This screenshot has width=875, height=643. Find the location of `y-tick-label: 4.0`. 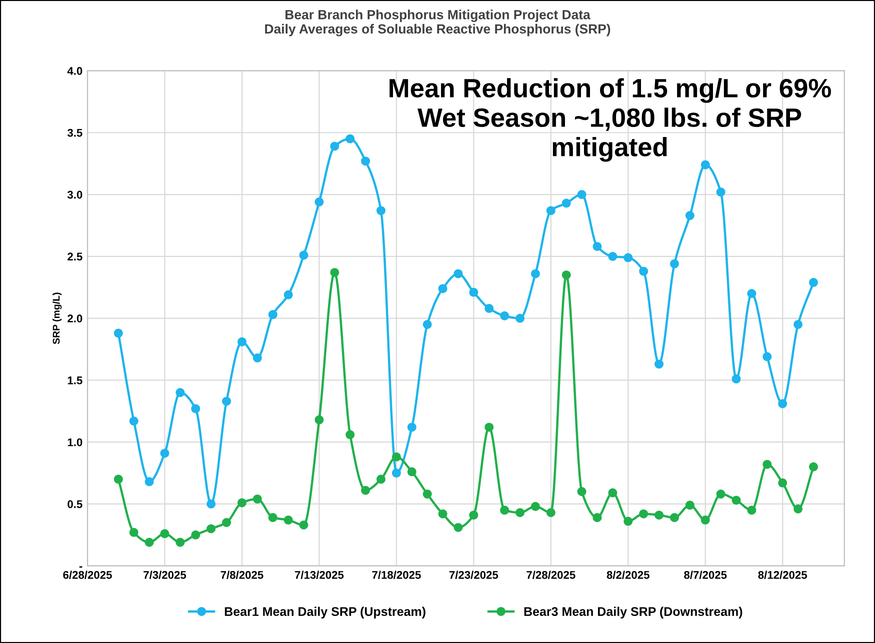

y-tick-label: 4.0 is located at coordinates (74, 70).